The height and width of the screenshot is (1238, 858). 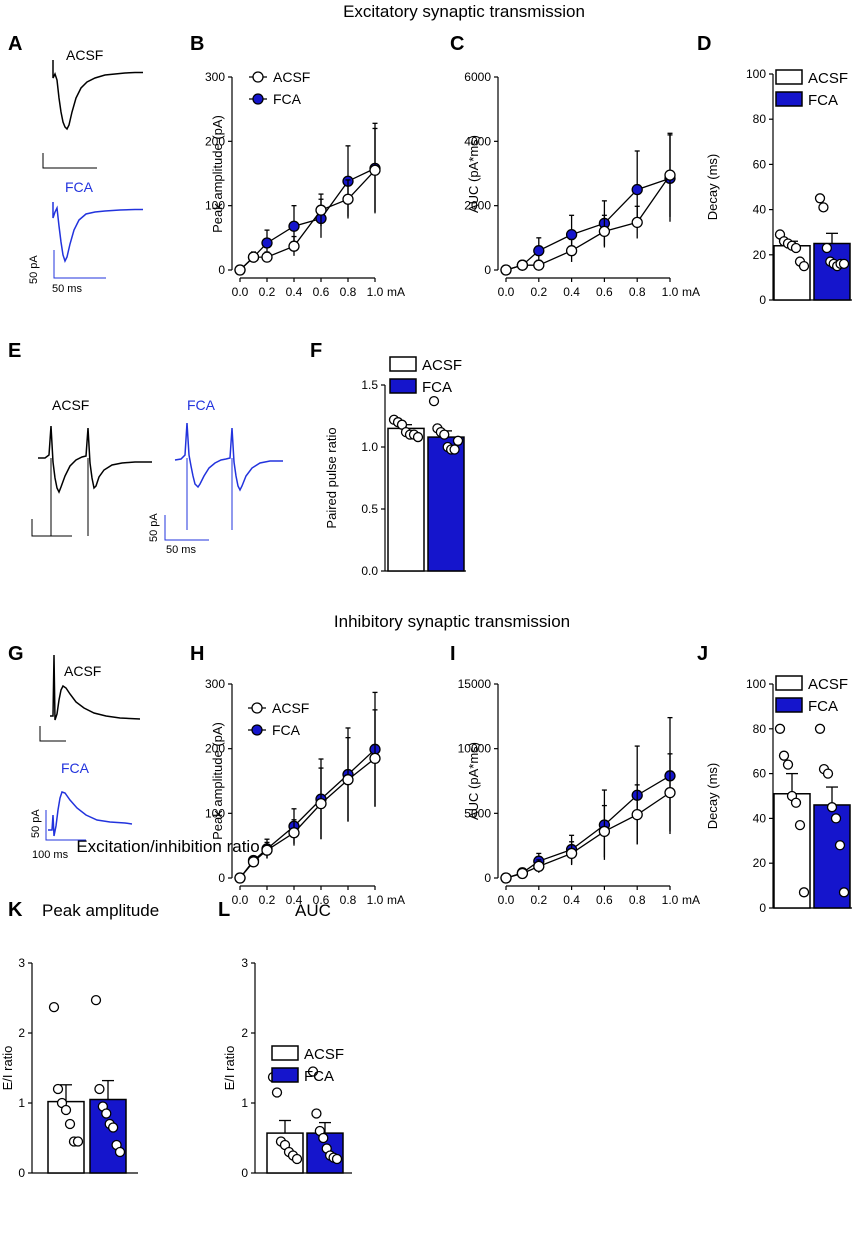 I want to click on chart-panel-j: J Decay (ms) 0 20 40 60 80 100 ACSF FCA, so click(x=774, y=779).